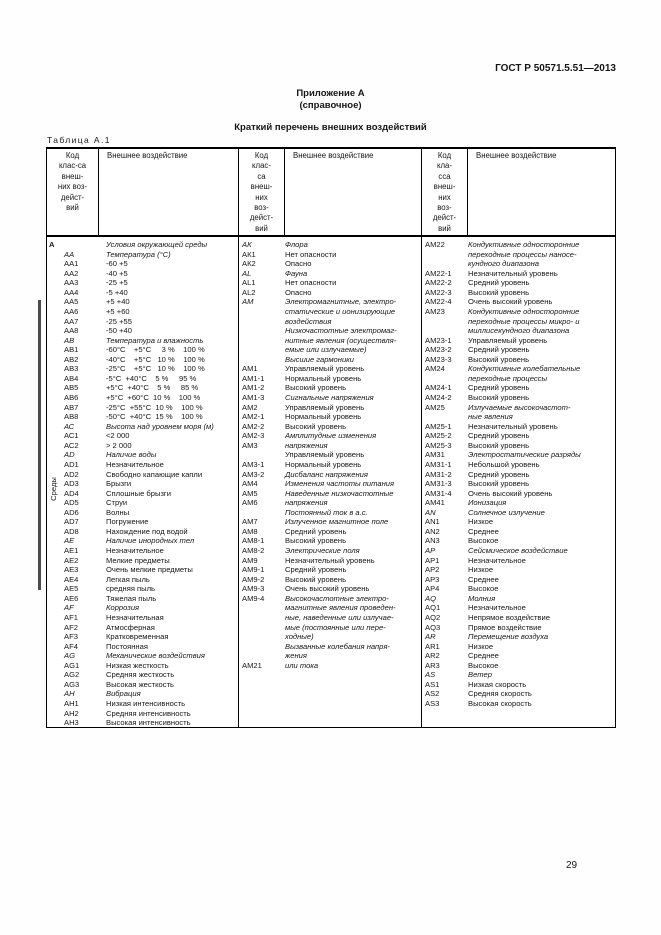  What do you see at coordinates (330, 417) in the screenshot?
I see `table-line: AM2-1 Нормальный уровень` at bounding box center [330, 417].